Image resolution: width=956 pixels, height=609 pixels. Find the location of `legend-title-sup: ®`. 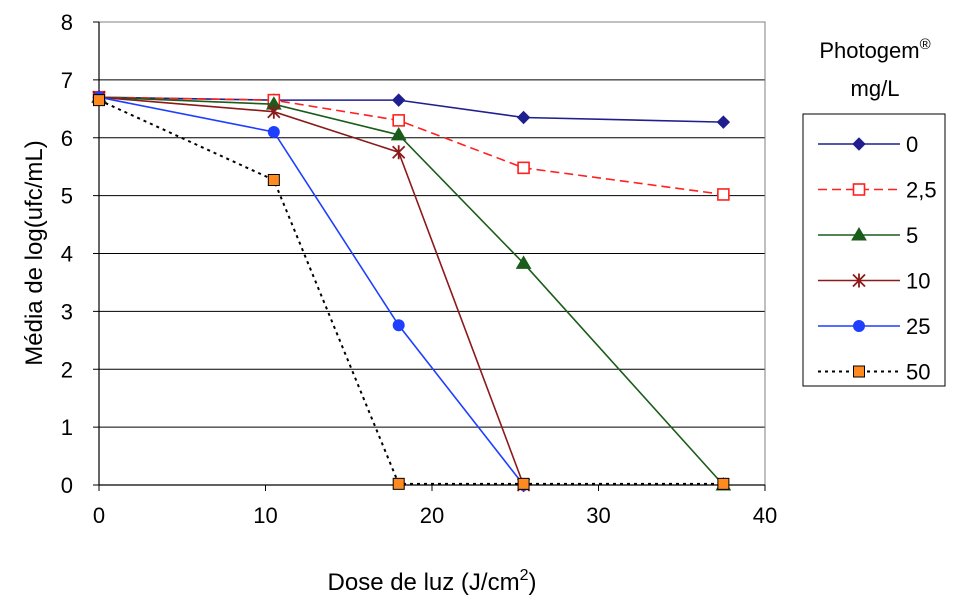

legend-title-sup: ® is located at coordinates (925, 44).